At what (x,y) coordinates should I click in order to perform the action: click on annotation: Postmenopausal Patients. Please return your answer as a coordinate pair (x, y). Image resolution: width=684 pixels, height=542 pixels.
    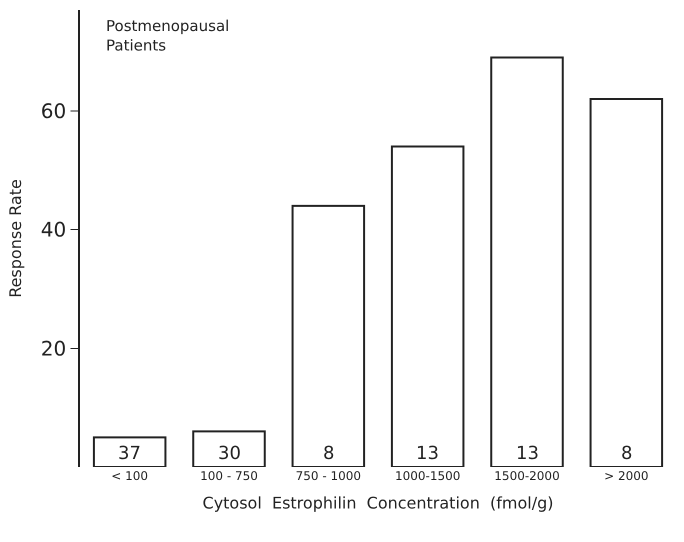
    Looking at the image, I should click on (168, 35).